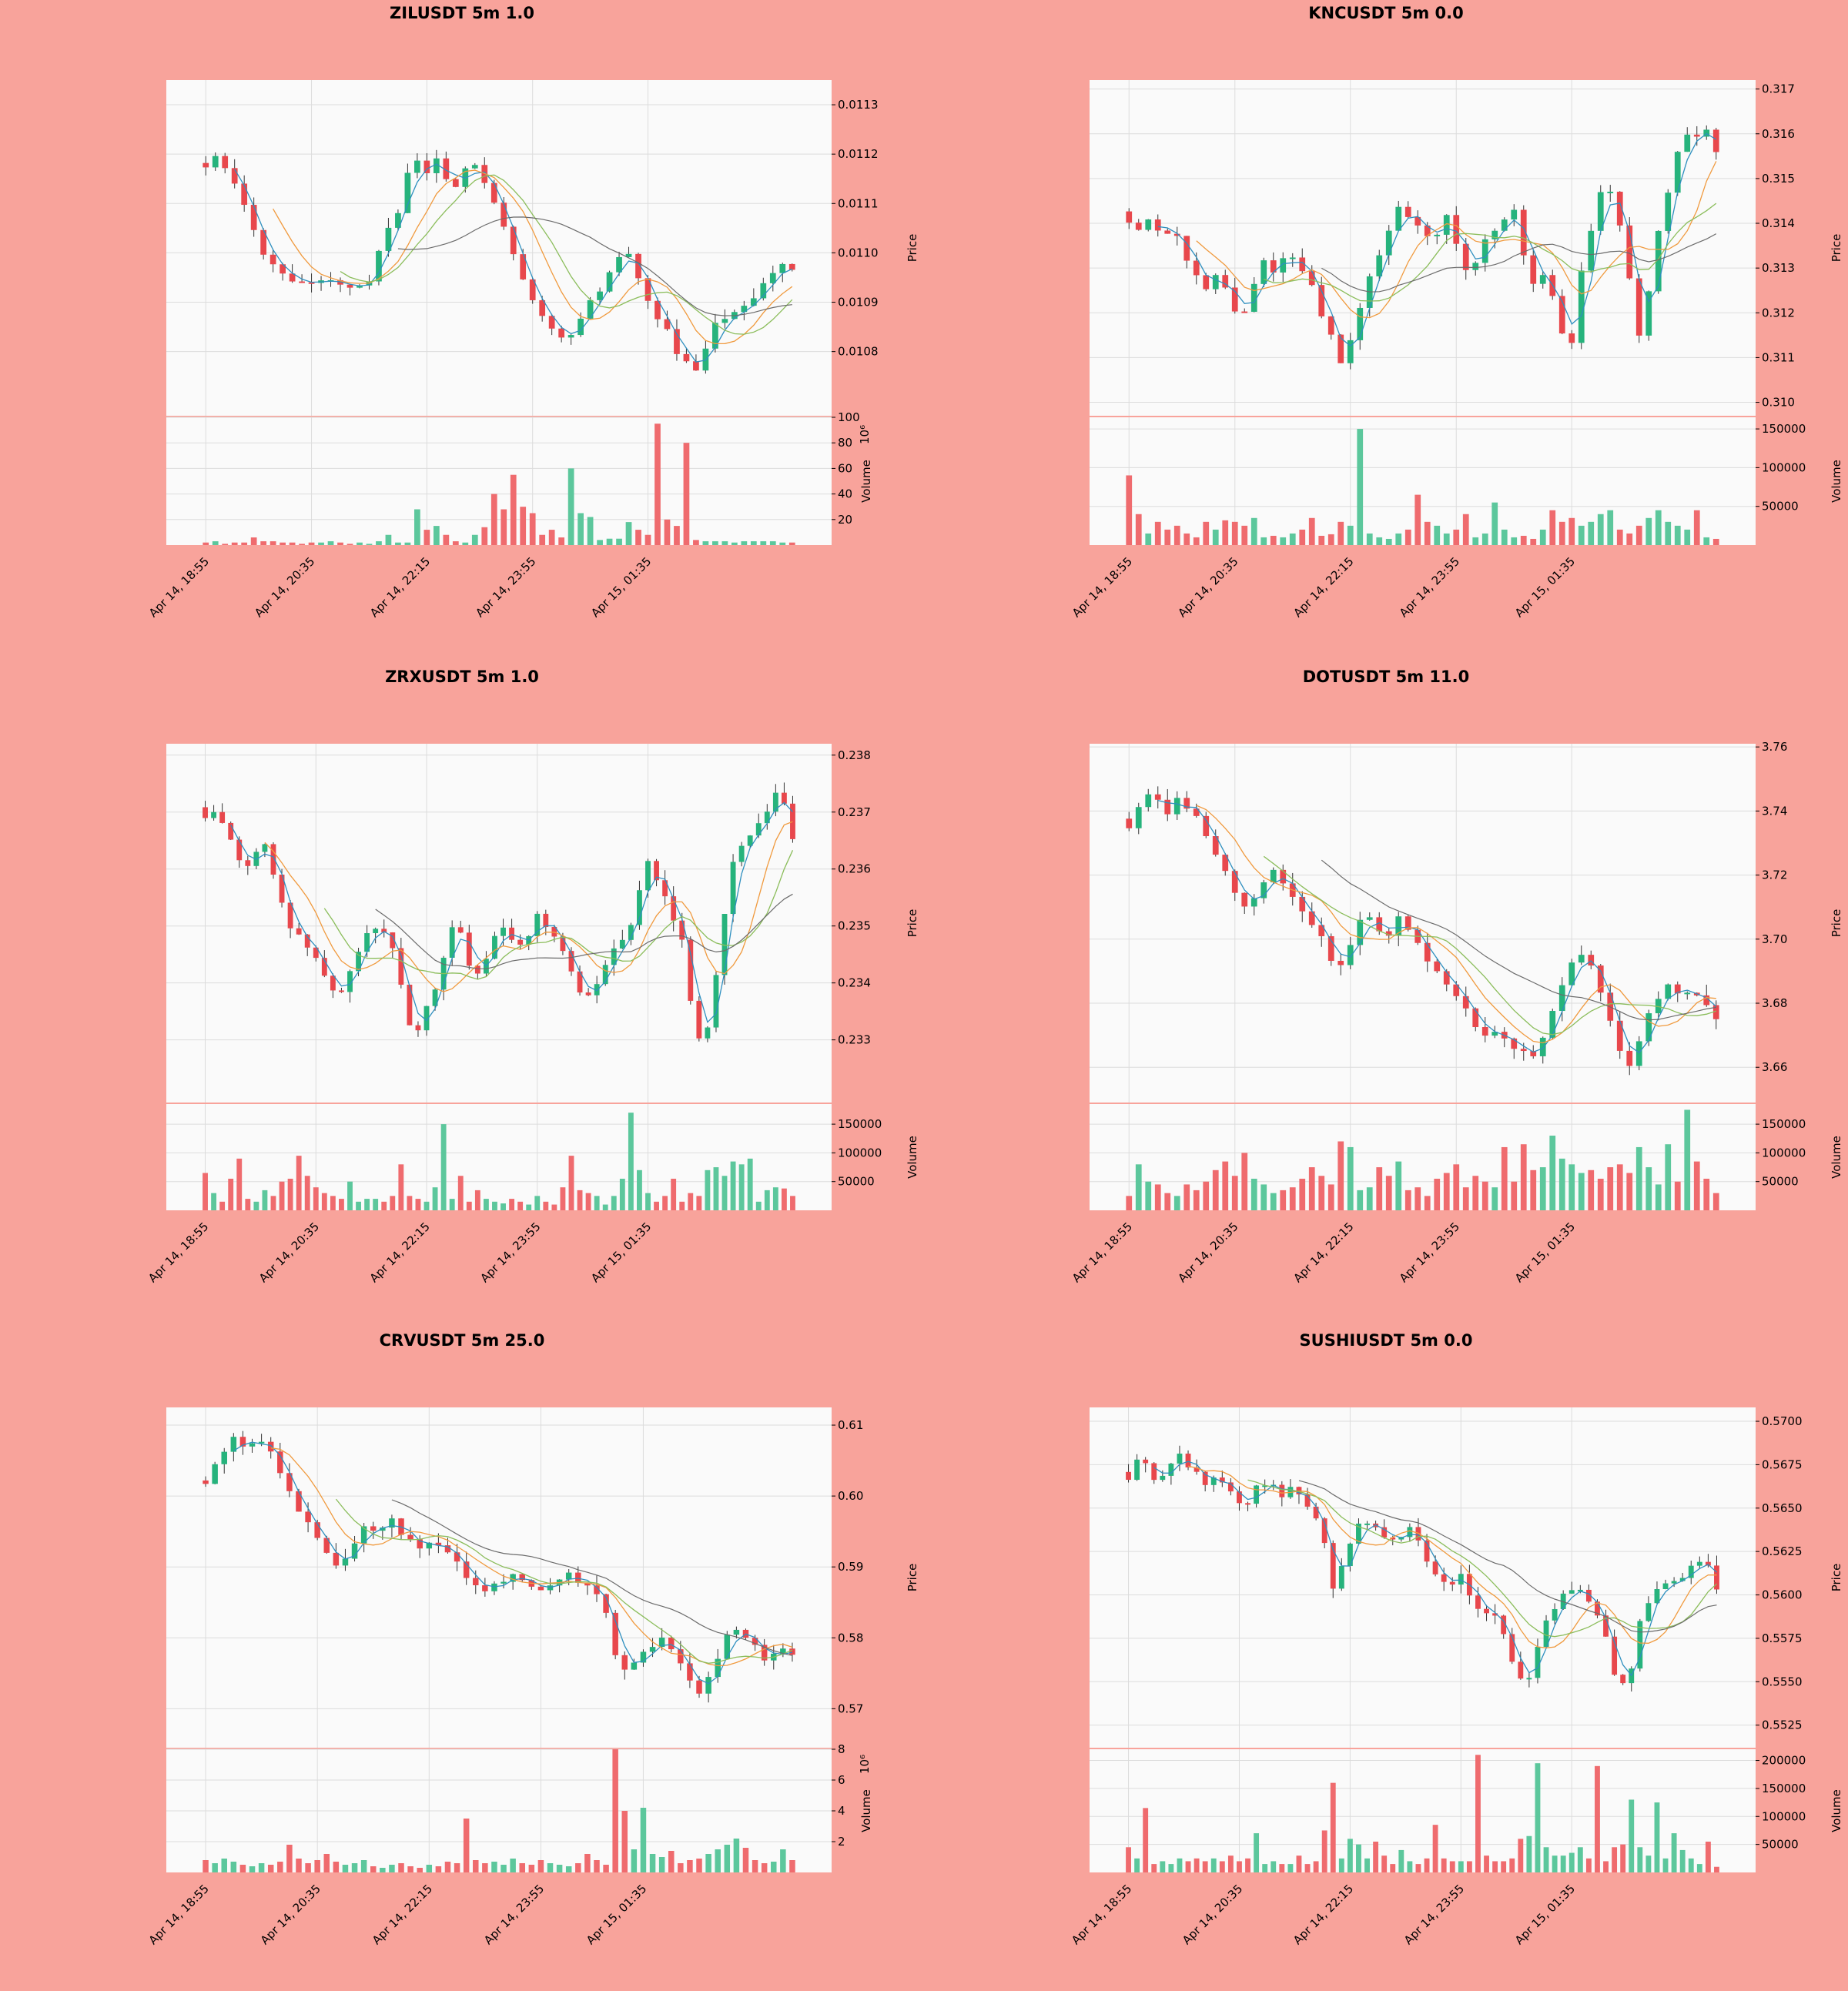 The height and width of the screenshot is (1991, 1848). Describe the element at coordinates (1774, 1067) in the screenshot. I see `price-tick-label: 3.66` at that location.